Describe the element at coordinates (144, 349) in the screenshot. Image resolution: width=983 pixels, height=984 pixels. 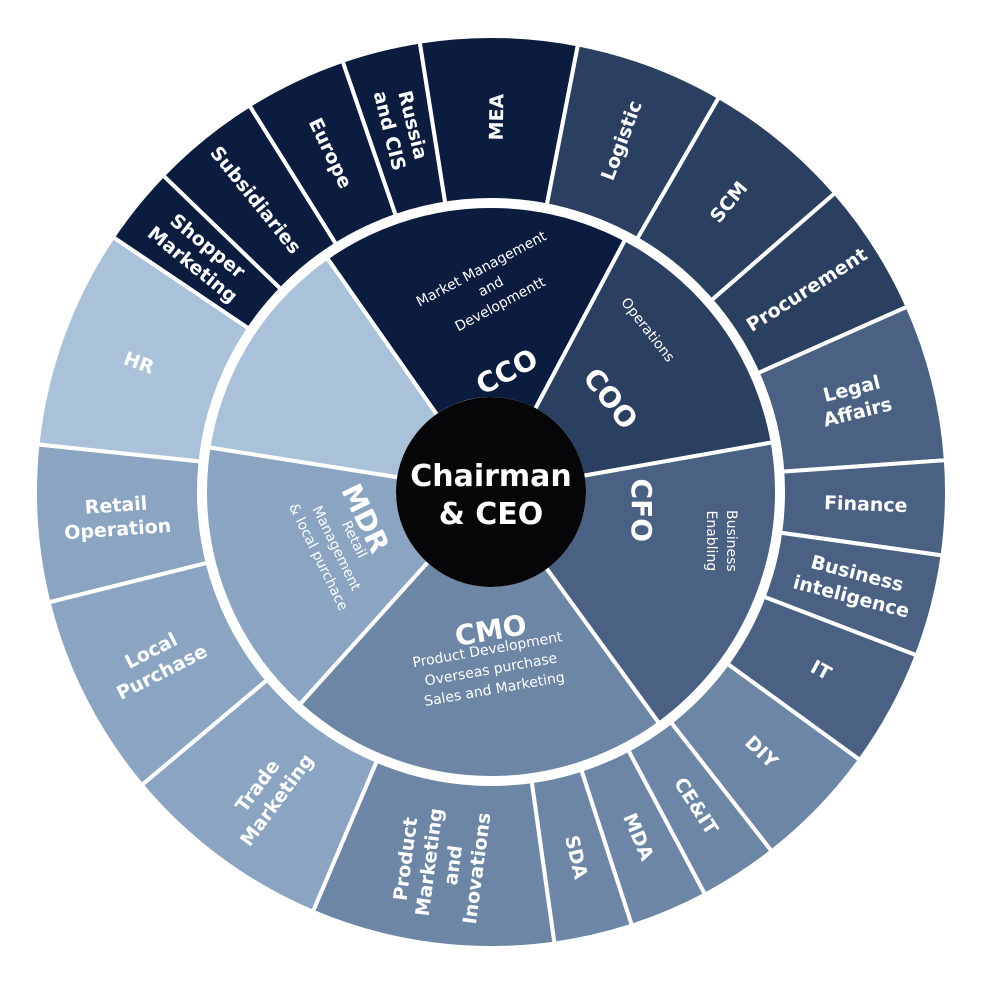
I see `outer-segment-hr: HR` at that location.